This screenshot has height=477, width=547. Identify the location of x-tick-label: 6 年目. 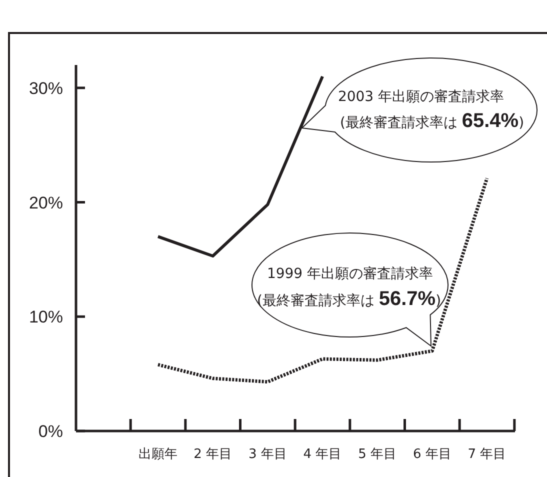
(432, 454).